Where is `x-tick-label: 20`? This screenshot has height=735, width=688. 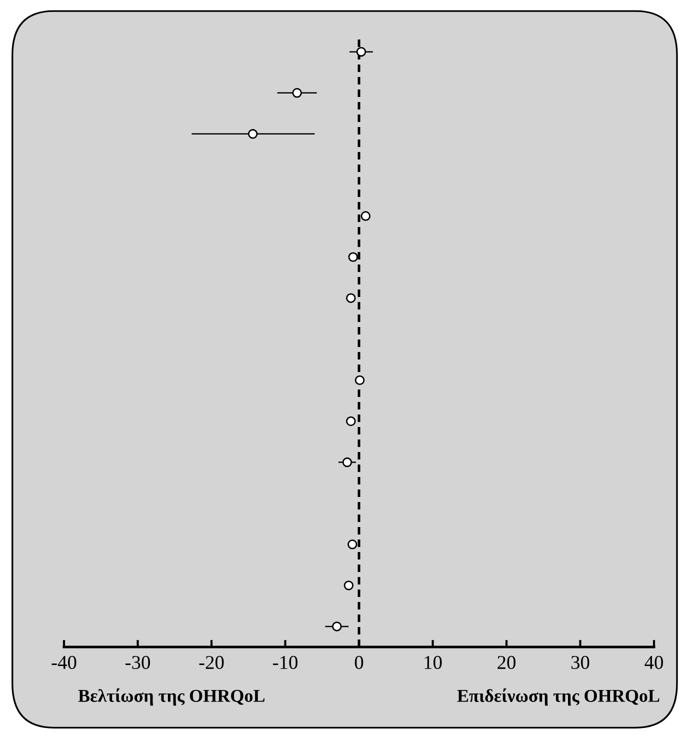
x-tick-label: 20 is located at coordinates (507, 663).